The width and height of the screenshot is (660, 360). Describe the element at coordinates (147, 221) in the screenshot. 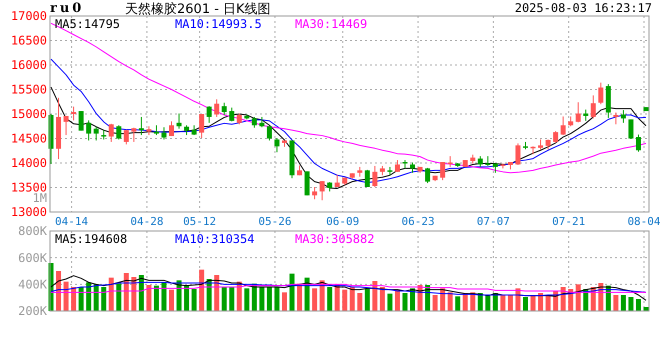

I see `x-tick-label: 04-28` at that location.